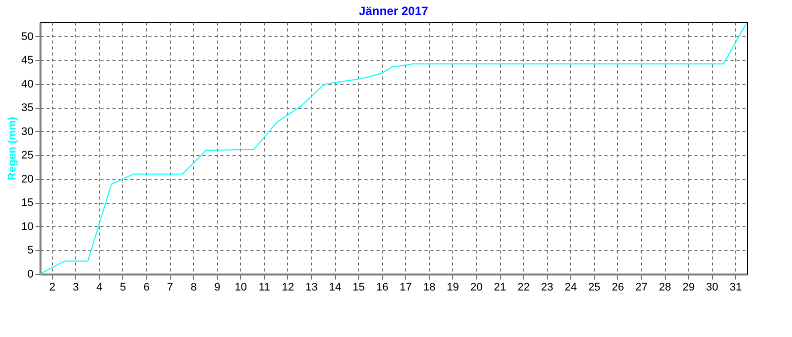  I want to click on y-tick-label: 45, so click(27, 60).